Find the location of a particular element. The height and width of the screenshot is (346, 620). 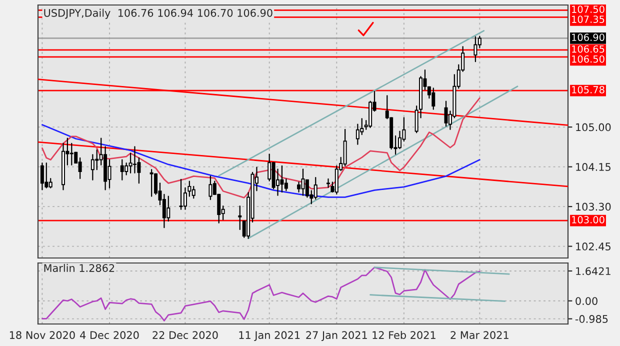

chart-title: USDJPY,Daily 106.76 106.94 106.70 106.90 is located at coordinates (158, 13).